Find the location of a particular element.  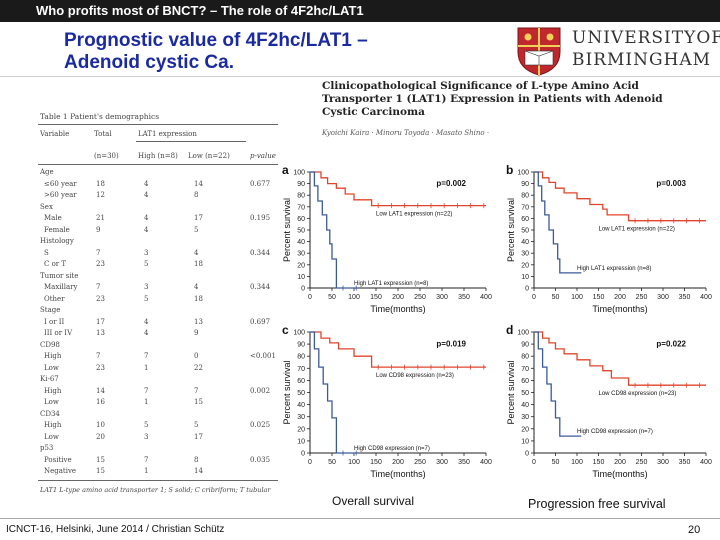

header-divider is located at coordinates (360, 76).